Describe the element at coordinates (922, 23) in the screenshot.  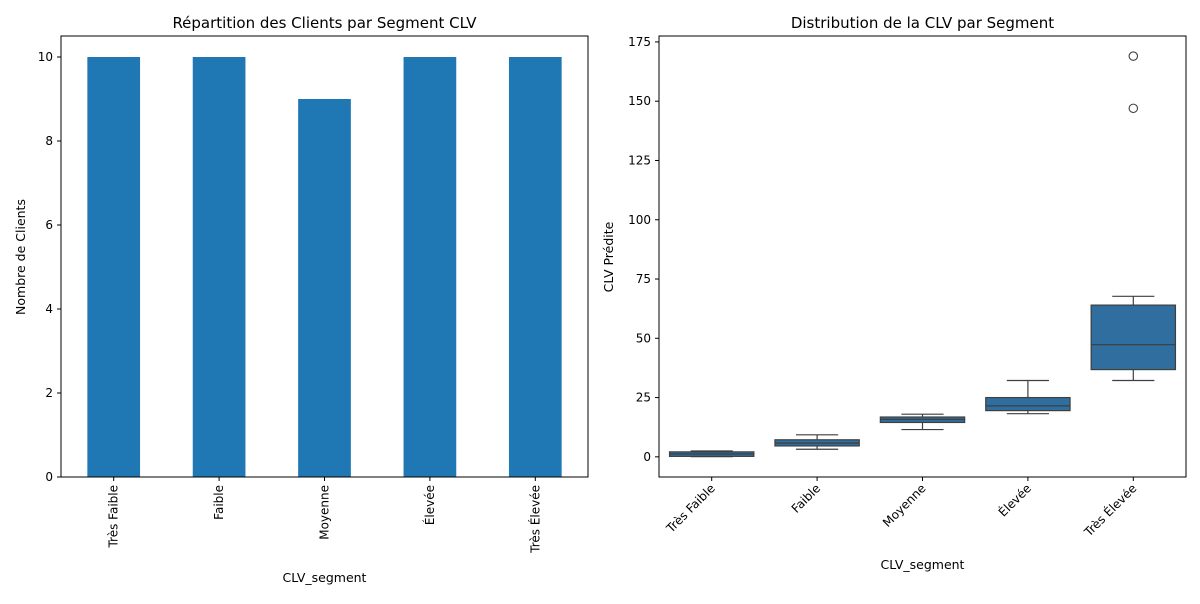
I see `box-chart-title: Distribution de la CLV par Segment` at that location.